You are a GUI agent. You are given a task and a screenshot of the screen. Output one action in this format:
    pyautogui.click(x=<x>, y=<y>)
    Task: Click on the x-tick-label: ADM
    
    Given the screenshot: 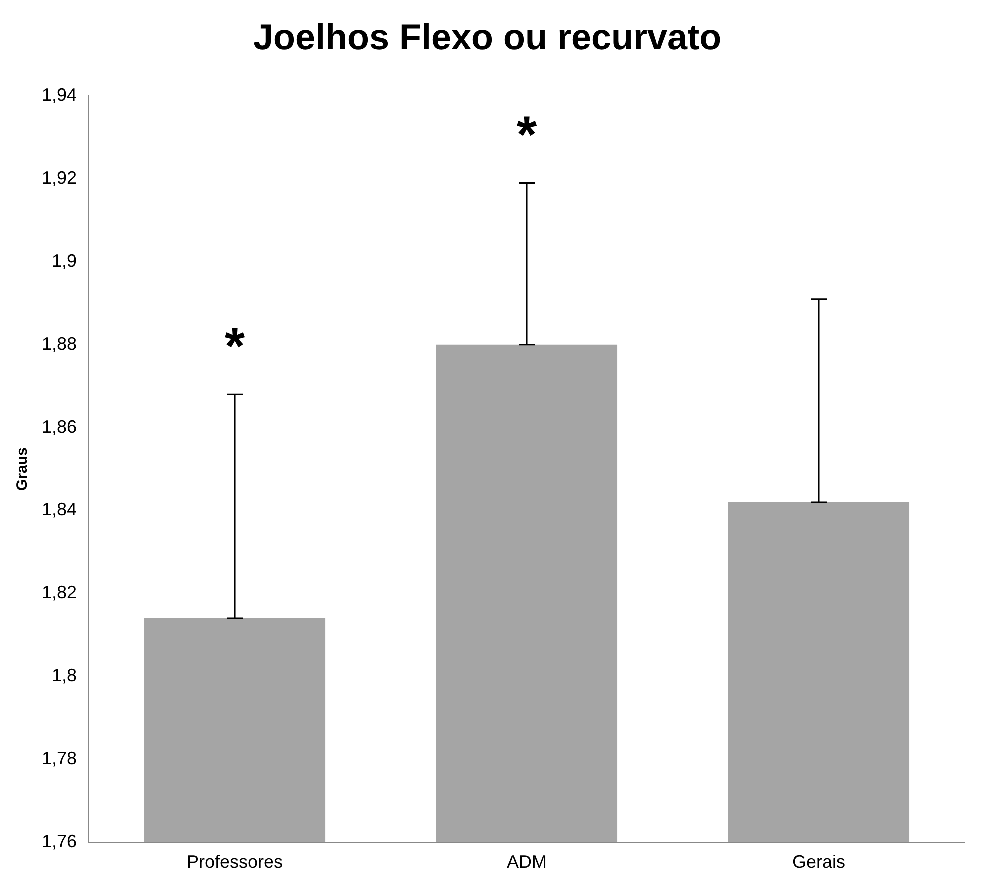 What is the action you would take?
    pyautogui.click(x=527, y=862)
    